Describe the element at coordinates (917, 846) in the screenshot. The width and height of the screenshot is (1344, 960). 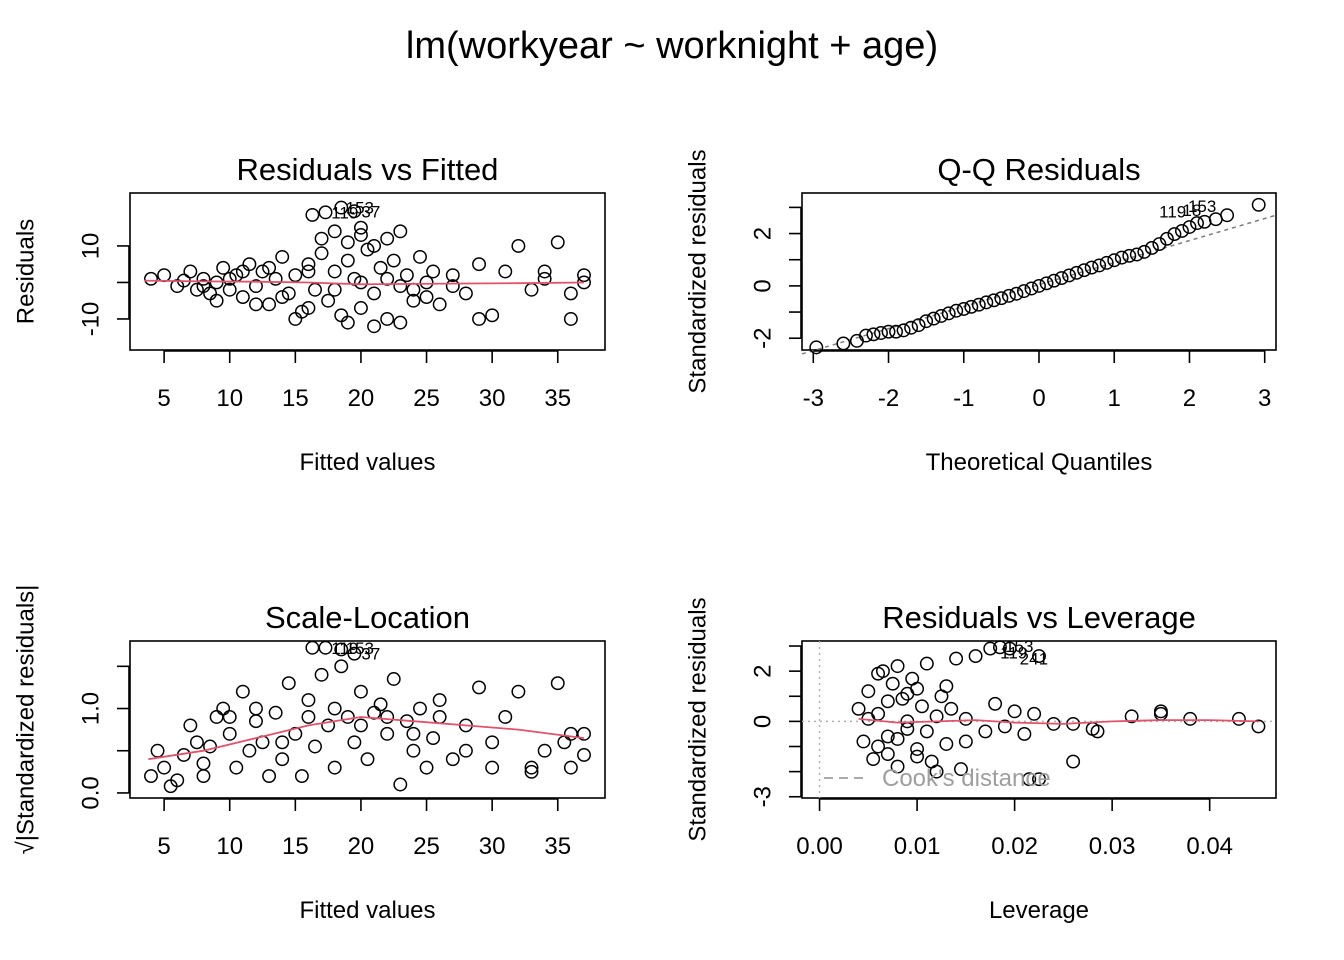
I see `x-tick-label: 0.01` at that location.